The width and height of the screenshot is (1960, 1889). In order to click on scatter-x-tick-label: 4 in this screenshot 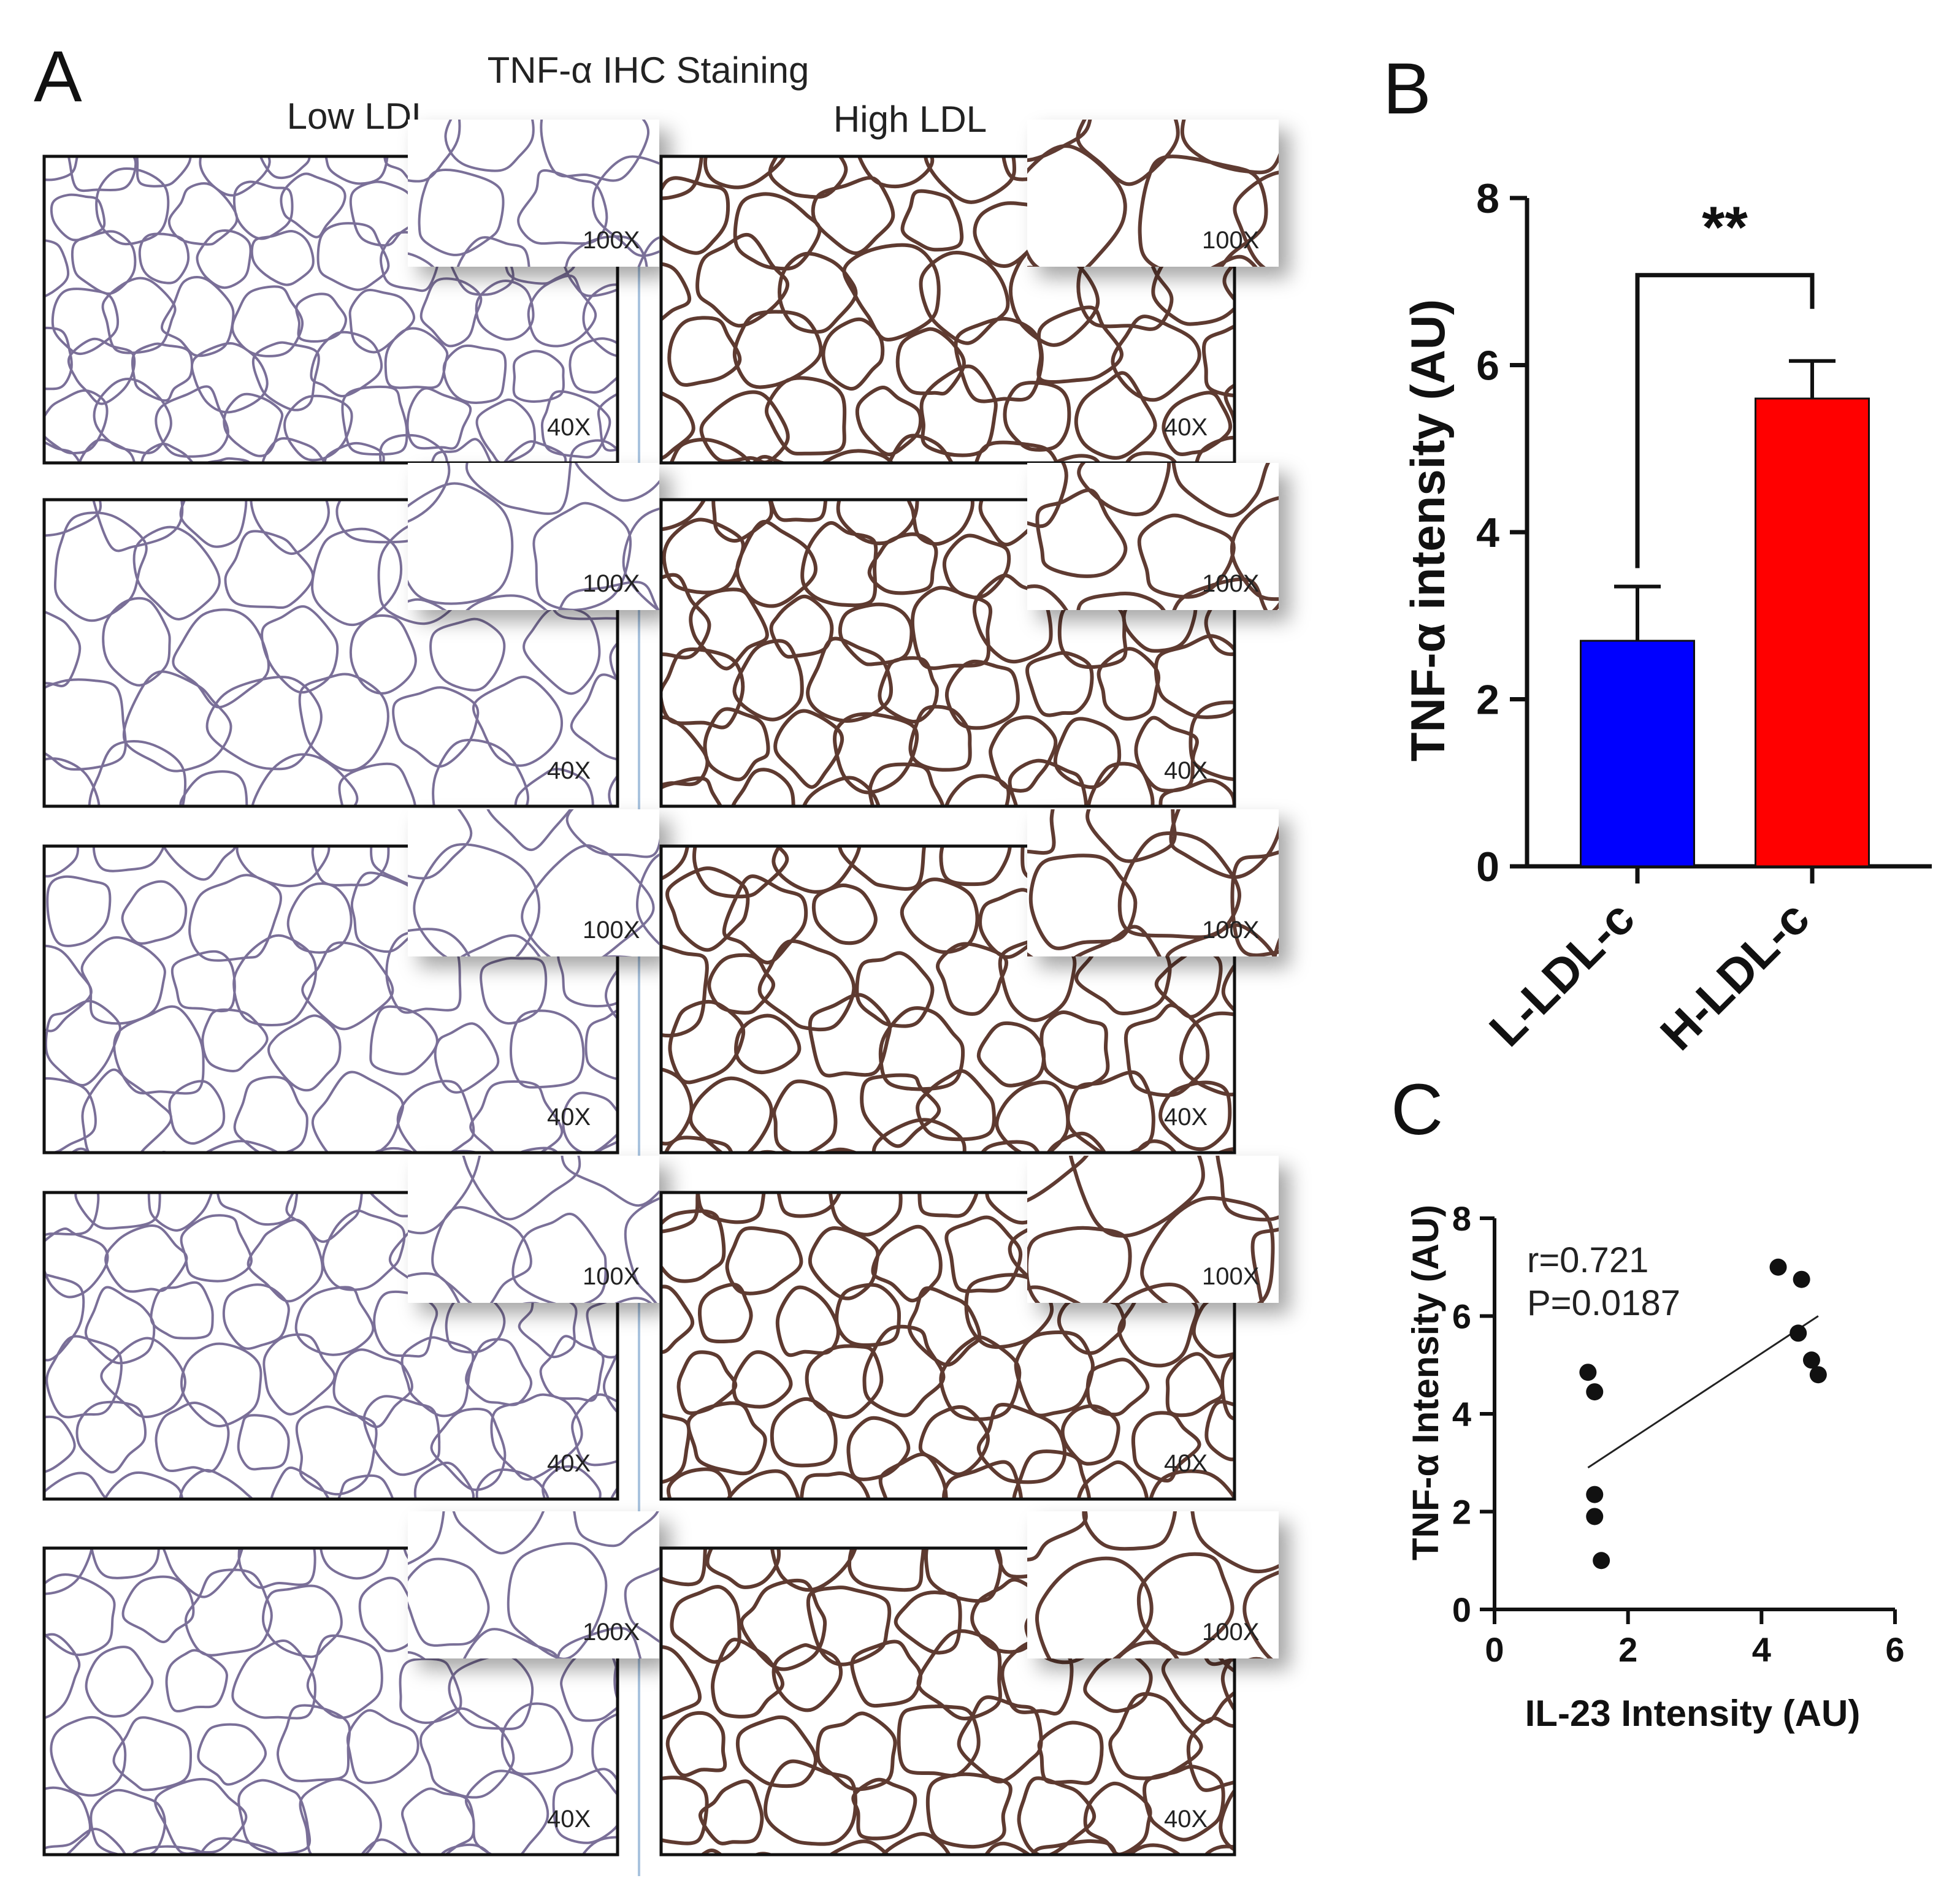, I will do `click(1761, 1649)`.